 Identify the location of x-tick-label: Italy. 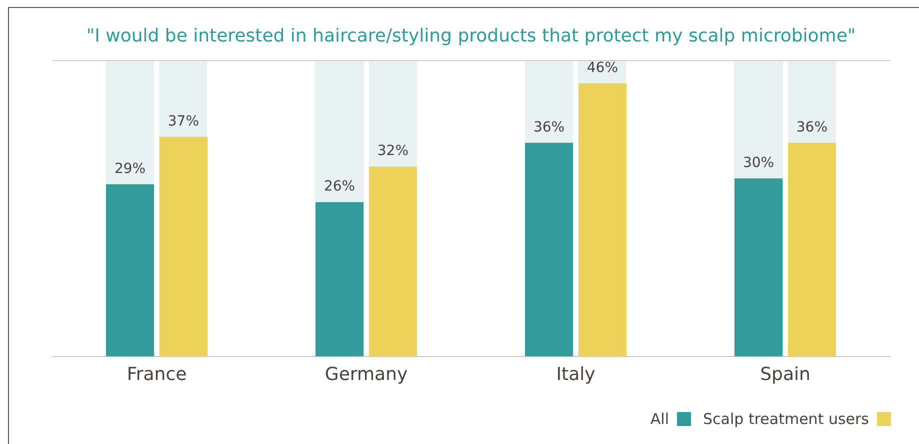
(576, 374).